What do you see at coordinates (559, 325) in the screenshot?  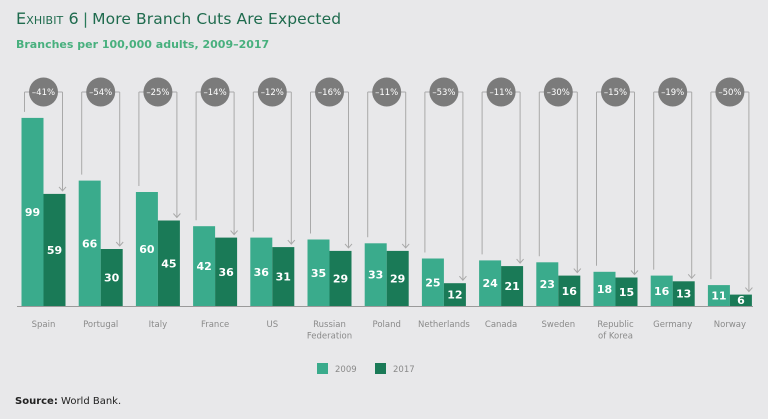 I see `category-label: Sweden` at bounding box center [559, 325].